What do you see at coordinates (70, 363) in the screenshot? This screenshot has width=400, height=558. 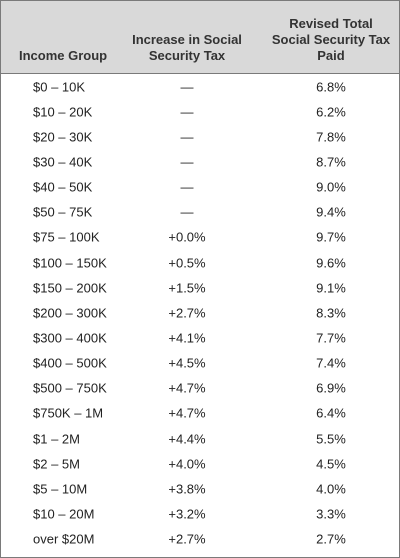 I see `income-group-cell: $400 – 500K` at bounding box center [70, 363].